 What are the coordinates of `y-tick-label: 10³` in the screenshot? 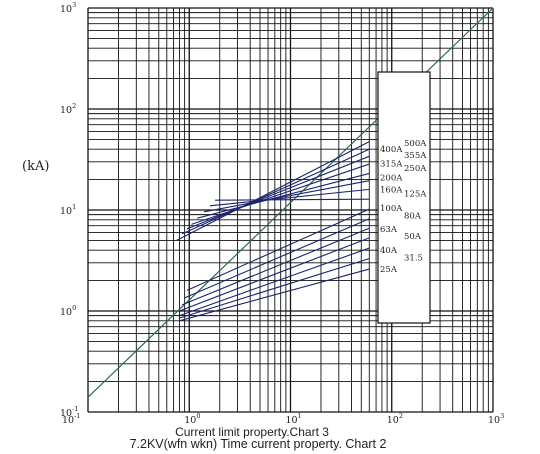 It's located at (68, 8).